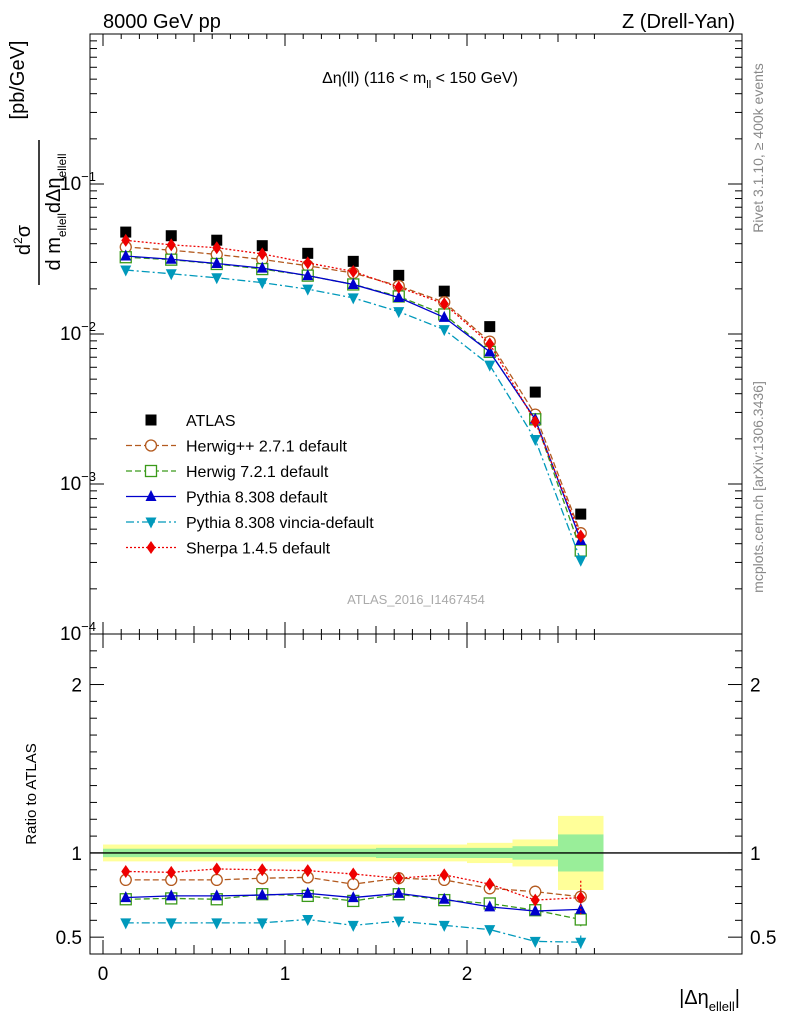 The image size is (786, 1029). I want to click on ratio-y-tick-label-right: 1, so click(755, 854).